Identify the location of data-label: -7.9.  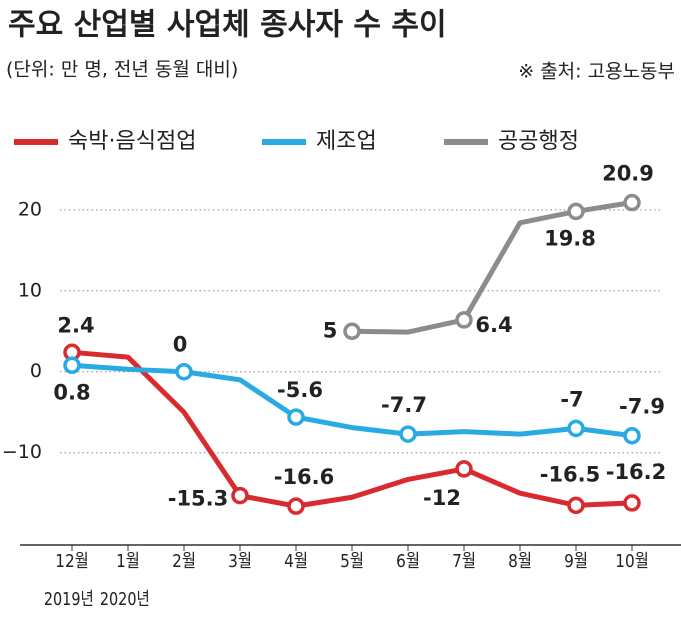
(642, 407).